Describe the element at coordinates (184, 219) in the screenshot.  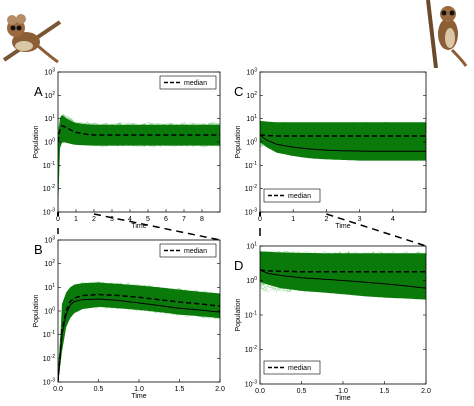
I see `x-tick-label: 7` at that location.